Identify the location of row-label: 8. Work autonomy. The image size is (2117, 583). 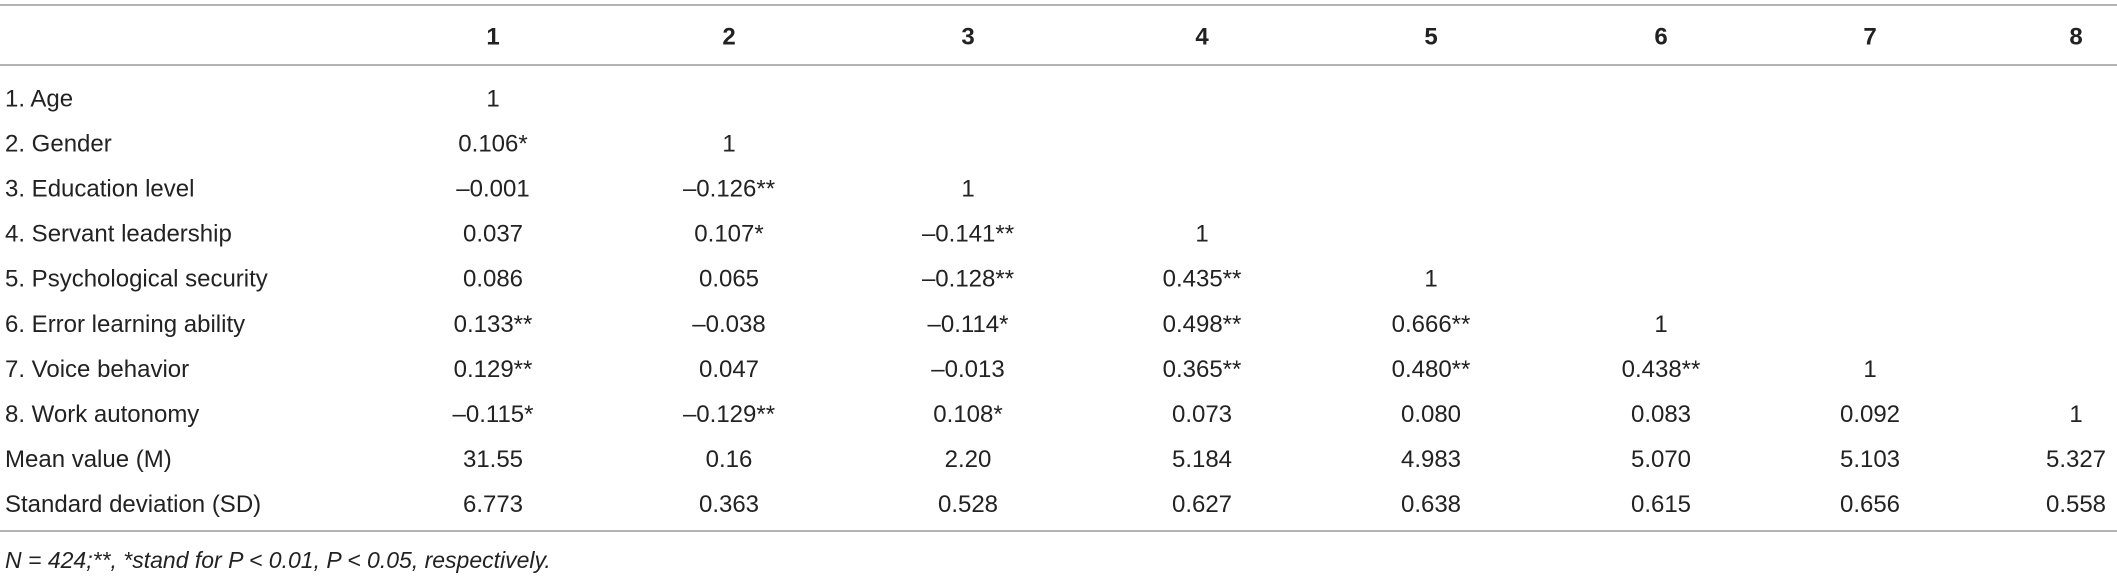
(102, 414).